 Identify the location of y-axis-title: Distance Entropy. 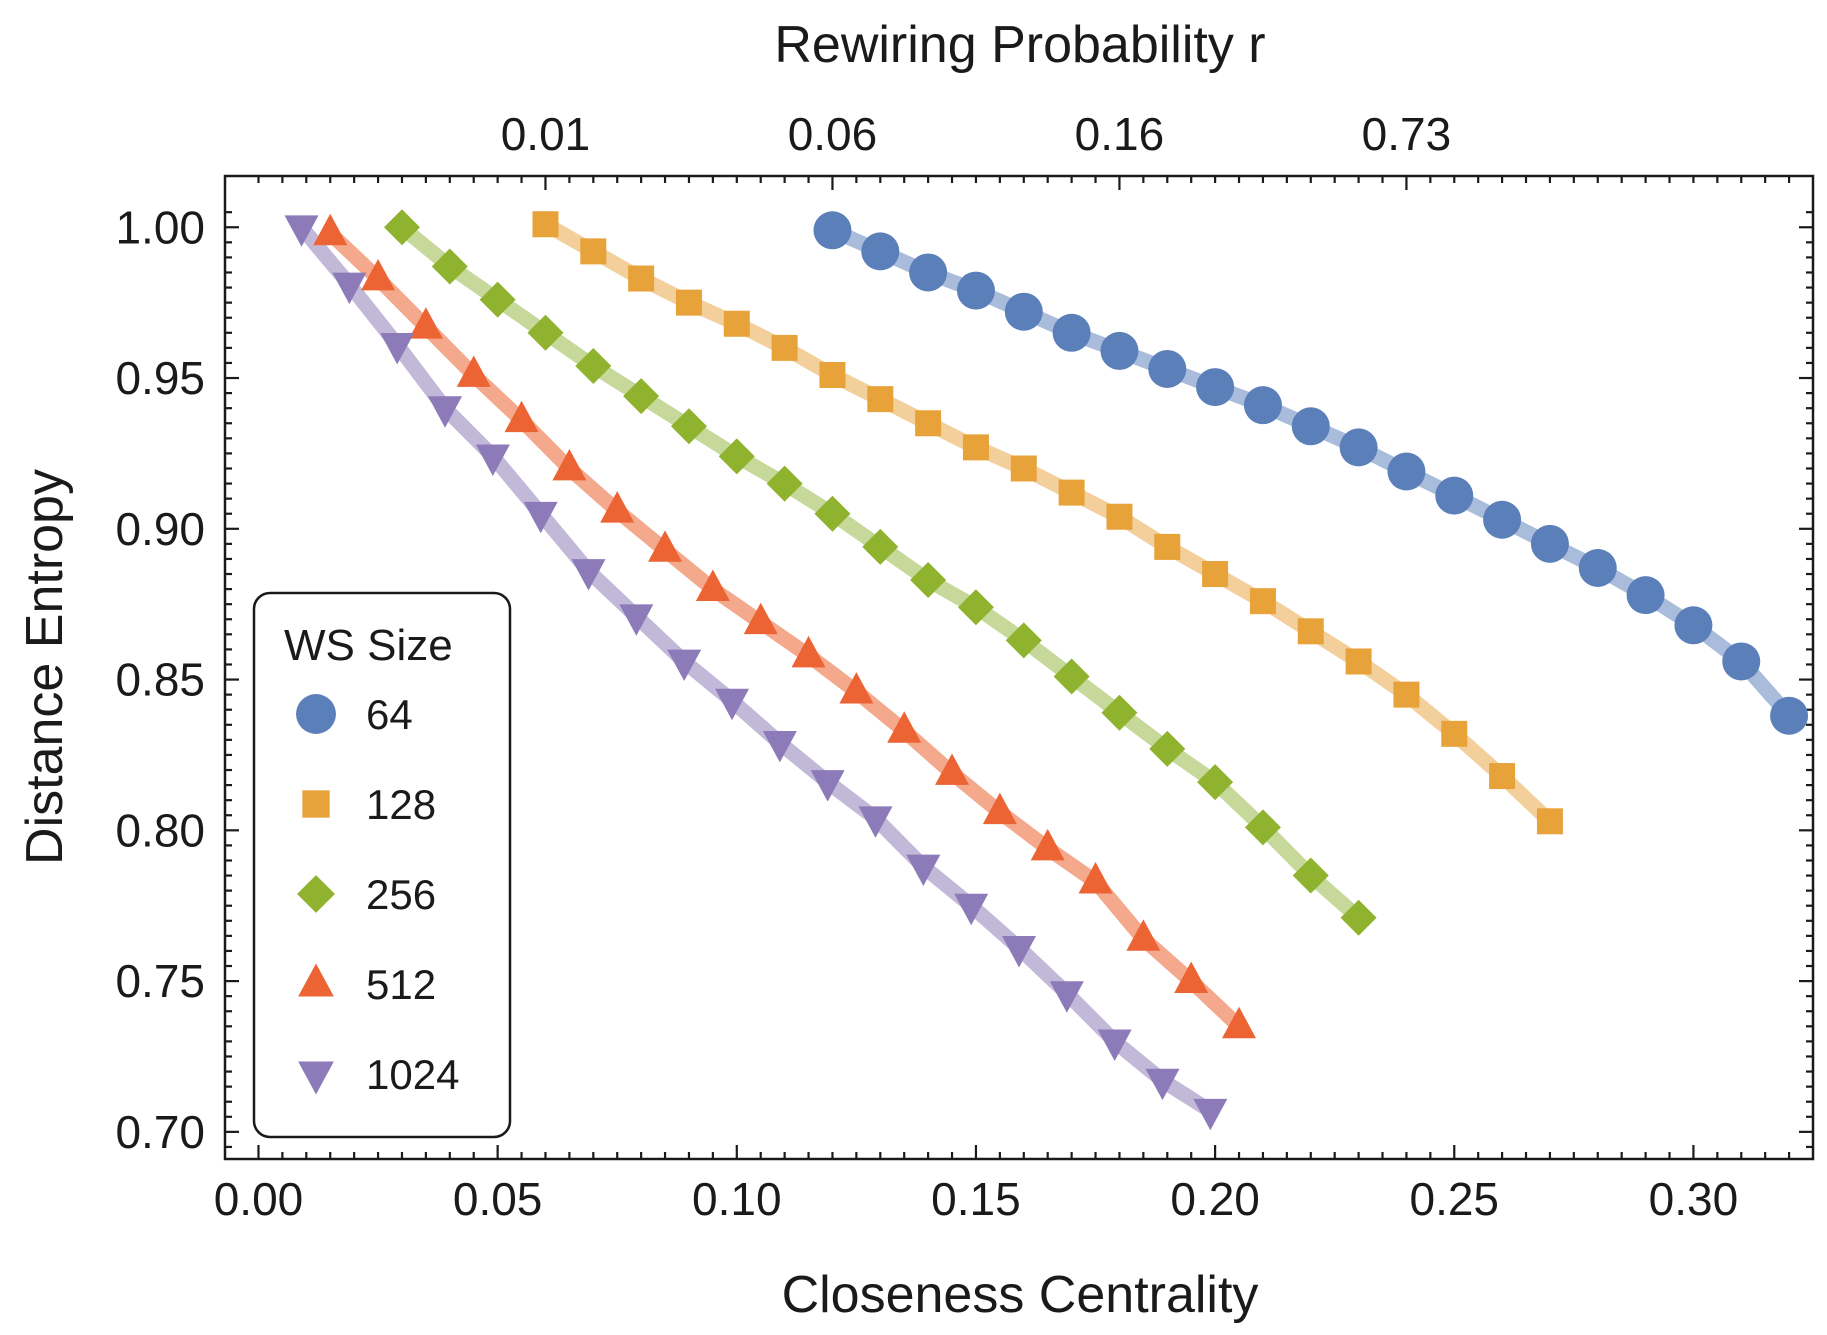
(45, 667).